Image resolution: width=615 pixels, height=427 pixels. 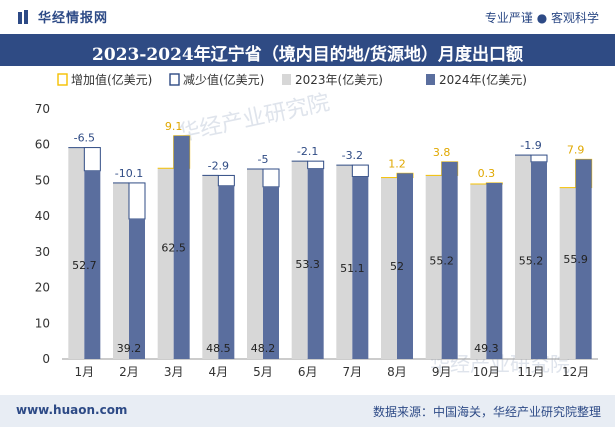 What do you see at coordinates (85, 372) in the screenshot?
I see `x-tick-label: 1月` at bounding box center [85, 372].